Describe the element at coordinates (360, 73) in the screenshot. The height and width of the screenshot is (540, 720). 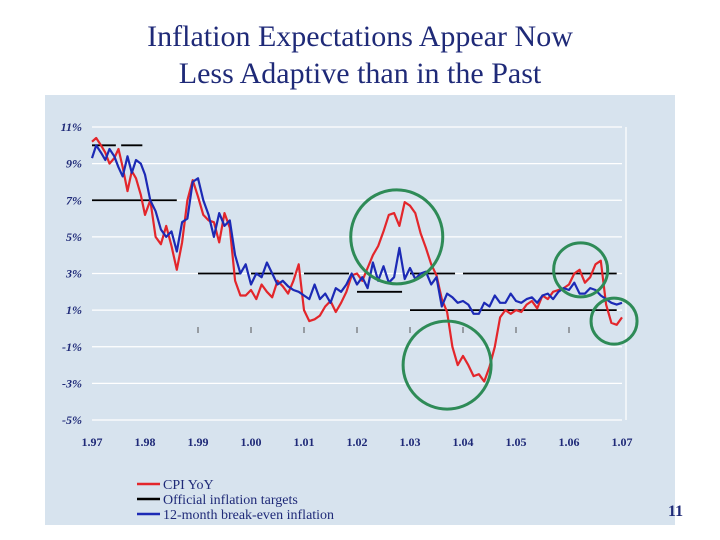
I see `title-line-2: Less Adaptive than in the Past` at that location.